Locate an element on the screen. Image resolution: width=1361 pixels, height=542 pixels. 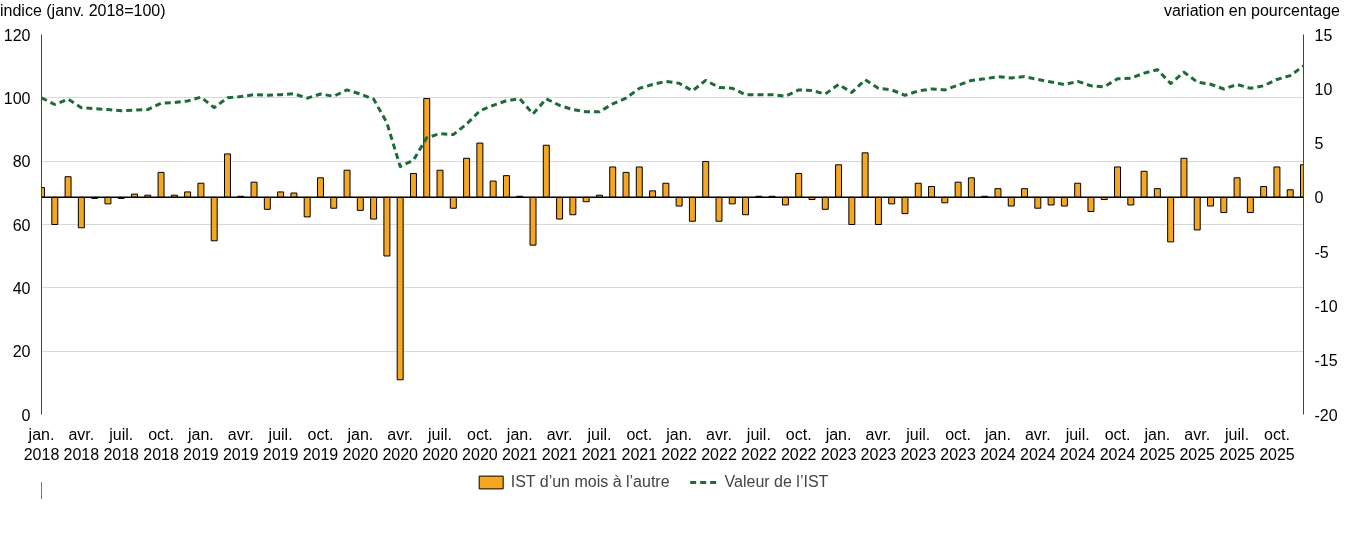
x-tick-label: jan. 2019 is located at coordinates (201, 444).